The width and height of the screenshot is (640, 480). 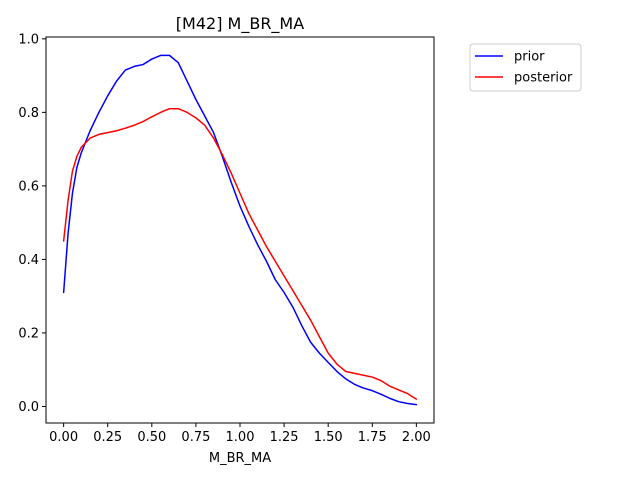 I want to click on y-tick-label: 0.6, so click(x=28, y=186).